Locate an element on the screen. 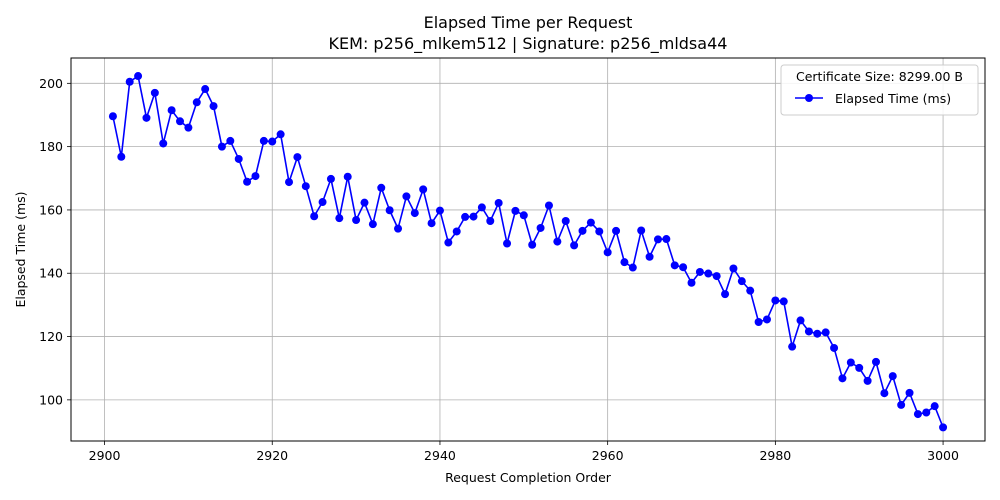 This screenshot has height=500, width=1000. x-axis-label: Request Completion Order is located at coordinates (528, 477).